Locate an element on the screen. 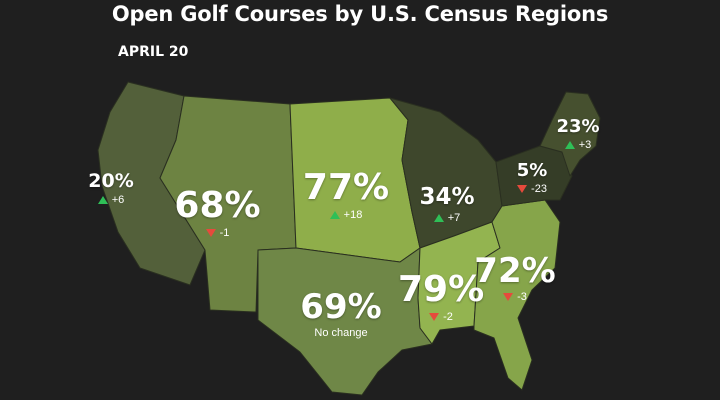  region-percent: 34% is located at coordinates (447, 197).